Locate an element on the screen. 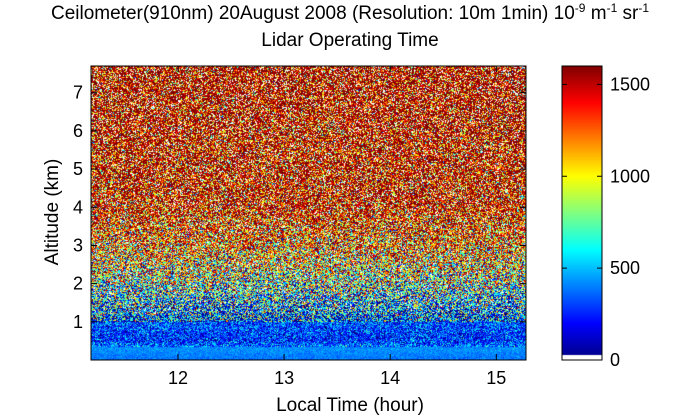  colorbar-gradient is located at coordinates (582, 213).